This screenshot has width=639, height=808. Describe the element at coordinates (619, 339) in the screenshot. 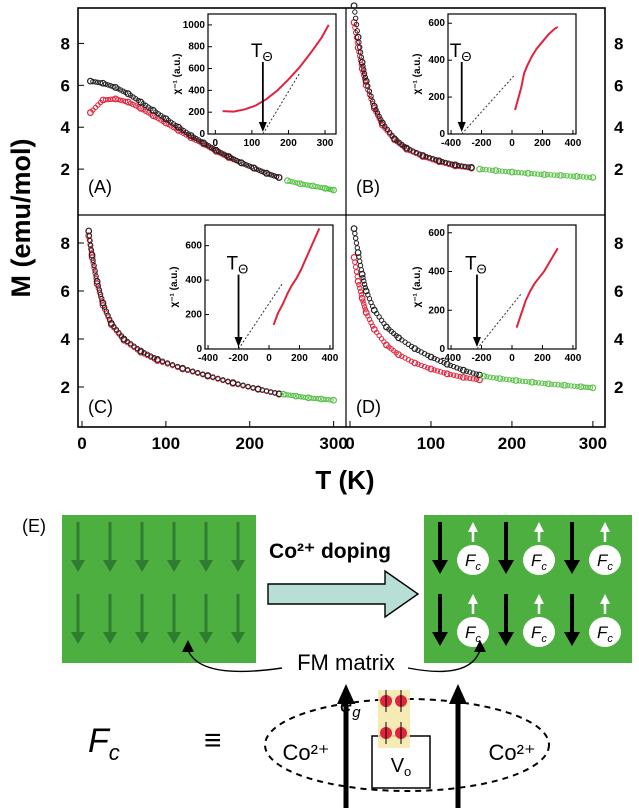

I see `y-tick-label-right: 4` at that location.